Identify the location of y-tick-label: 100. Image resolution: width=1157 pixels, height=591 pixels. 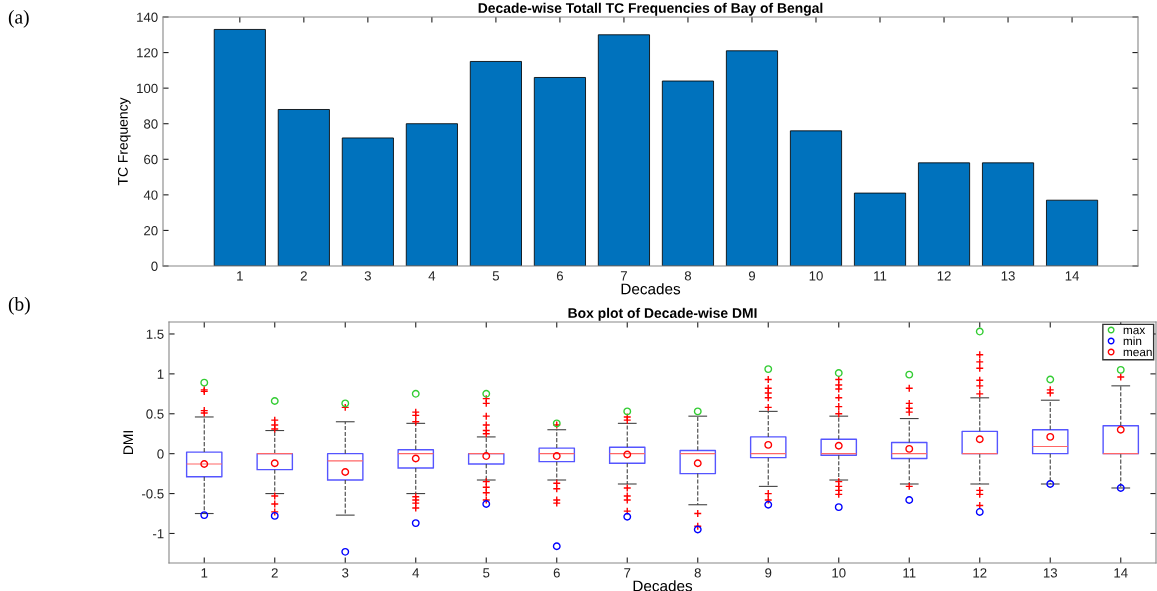
(147, 88).